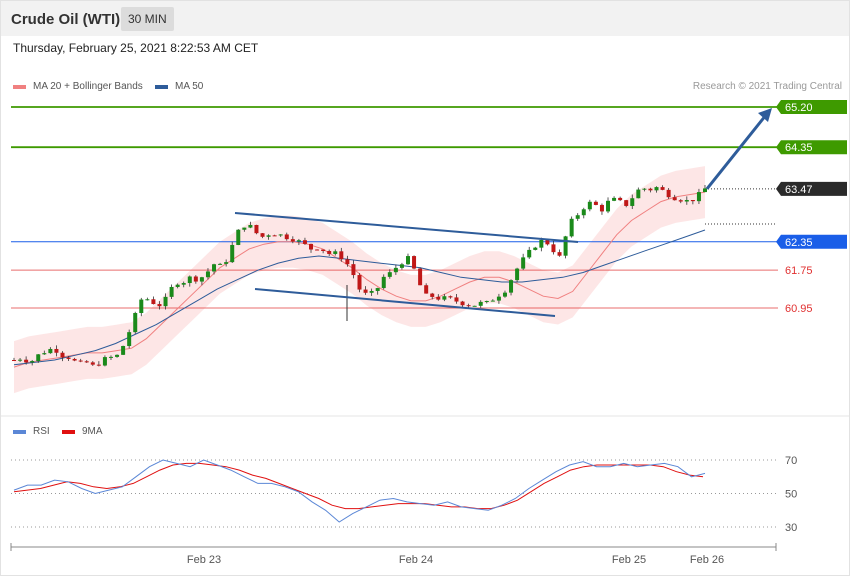 The height and width of the screenshot is (576, 850). What do you see at coordinates (799, 309) in the screenshot?
I see `level-label-60.95: 60.95` at bounding box center [799, 309].